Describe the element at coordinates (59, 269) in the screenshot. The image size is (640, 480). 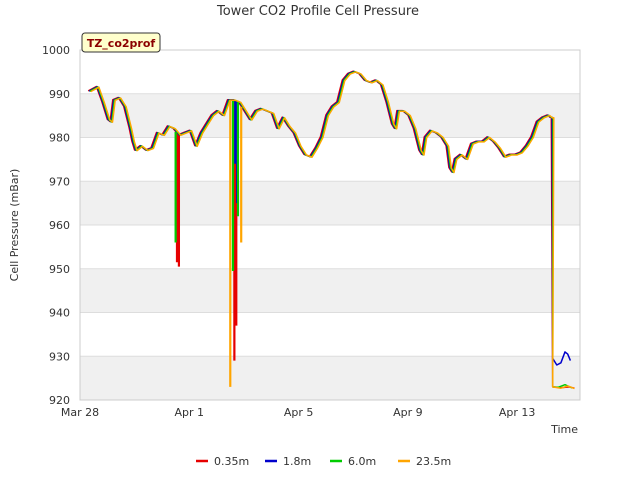
I see `y-tick-label: 950` at that location.